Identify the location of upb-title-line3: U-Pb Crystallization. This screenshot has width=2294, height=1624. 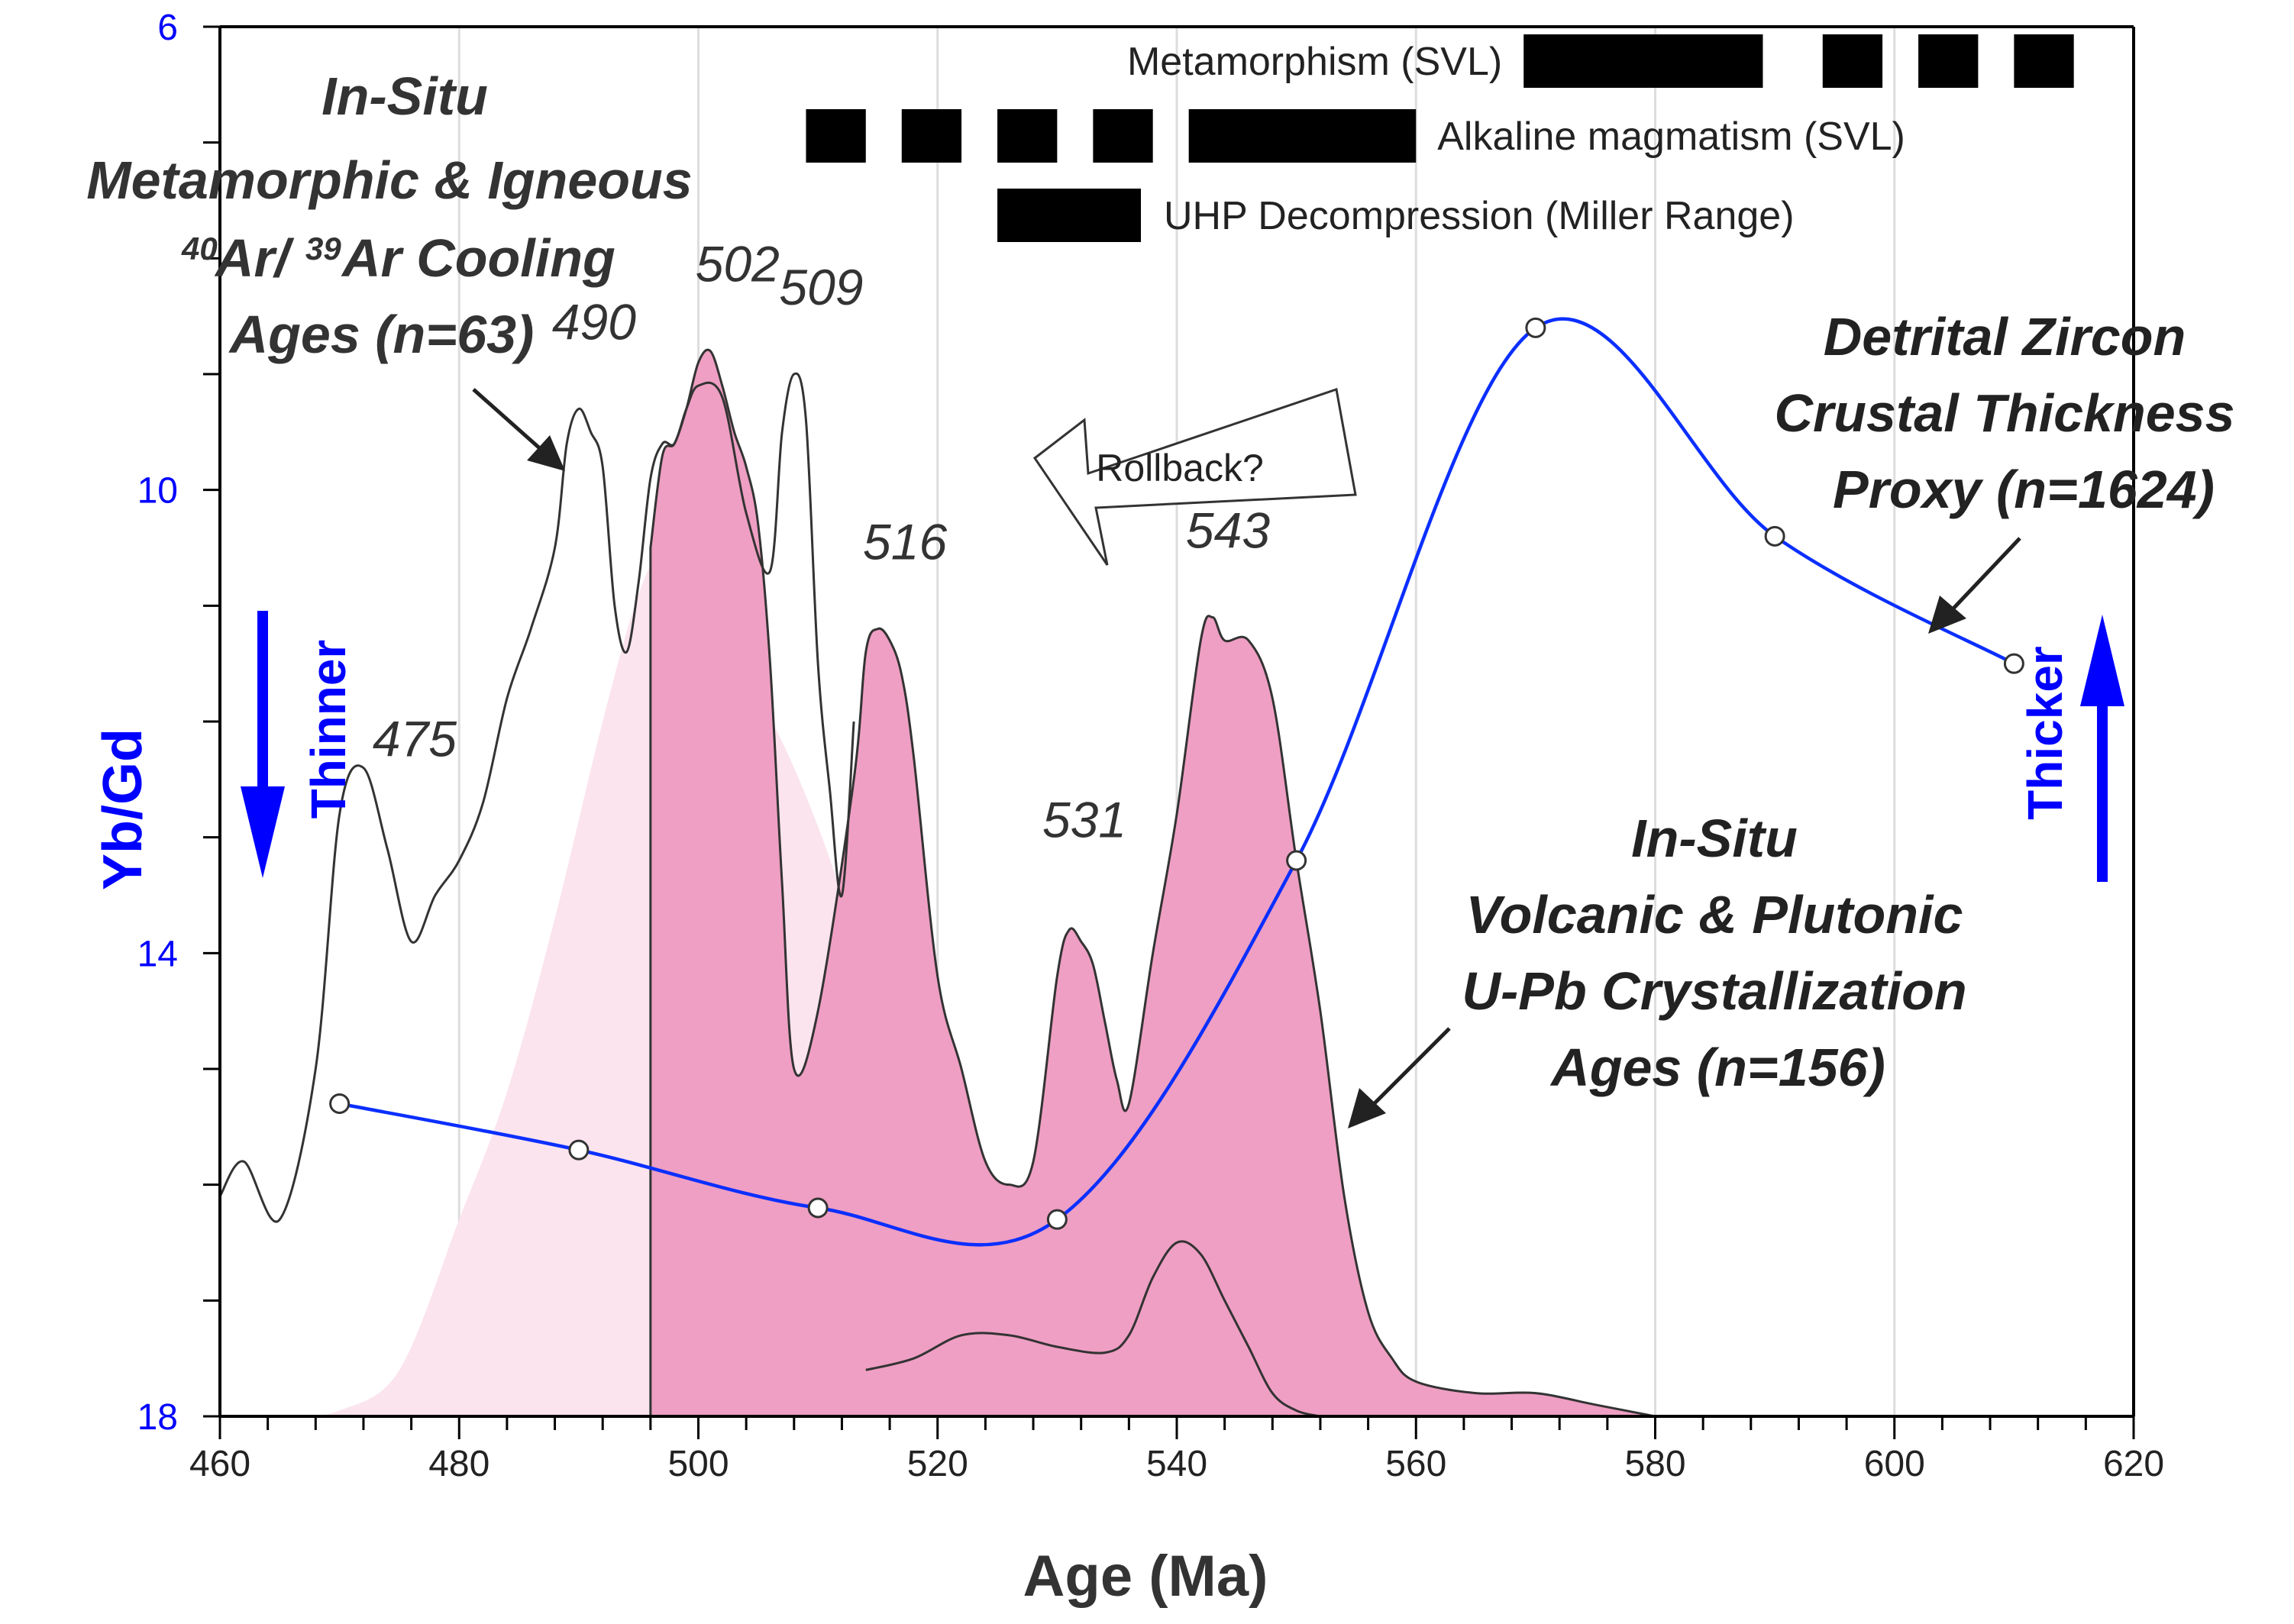
(1714, 991).